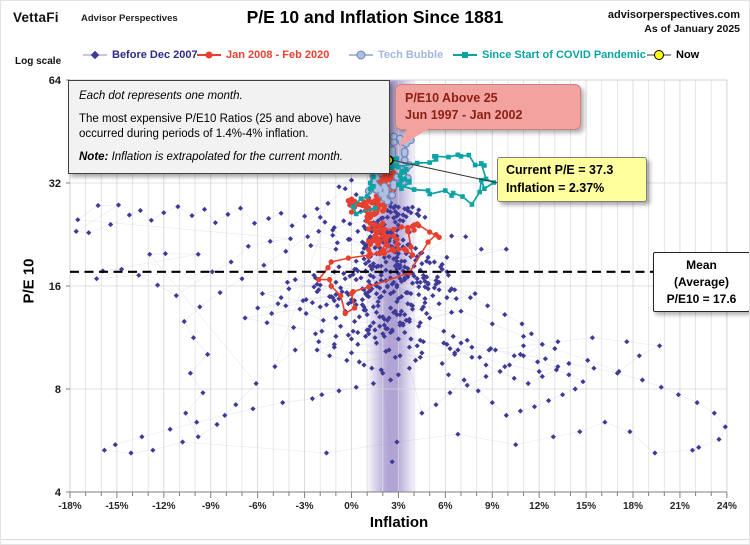  I want to click on svg-text: 4, so click(58, 493).